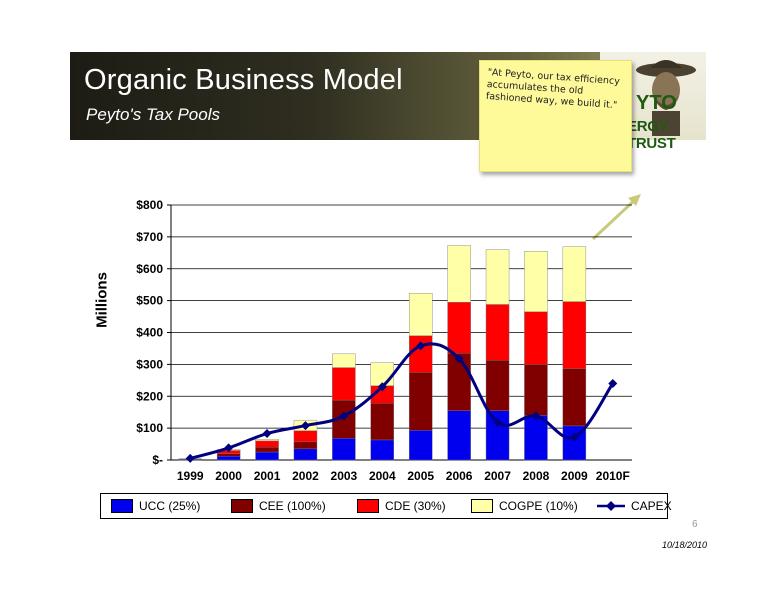 The image size is (776, 600). I want to click on founder-portrait-icon, so click(666, 98).